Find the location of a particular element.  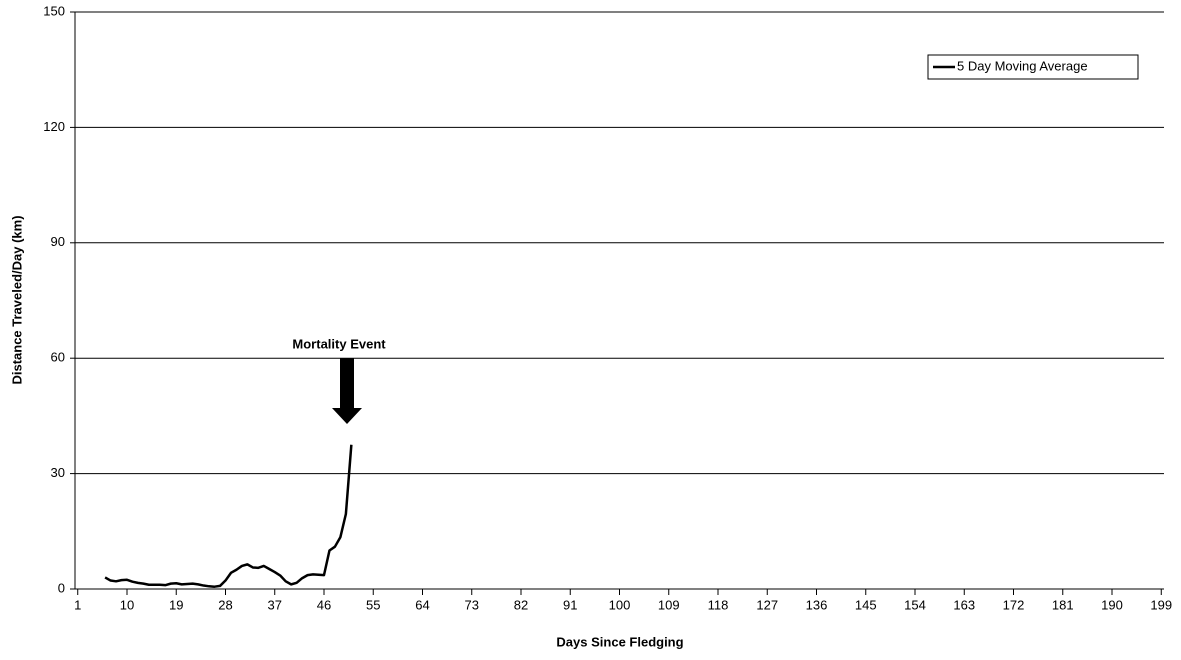

x-tick-label: 64 is located at coordinates (422, 604).